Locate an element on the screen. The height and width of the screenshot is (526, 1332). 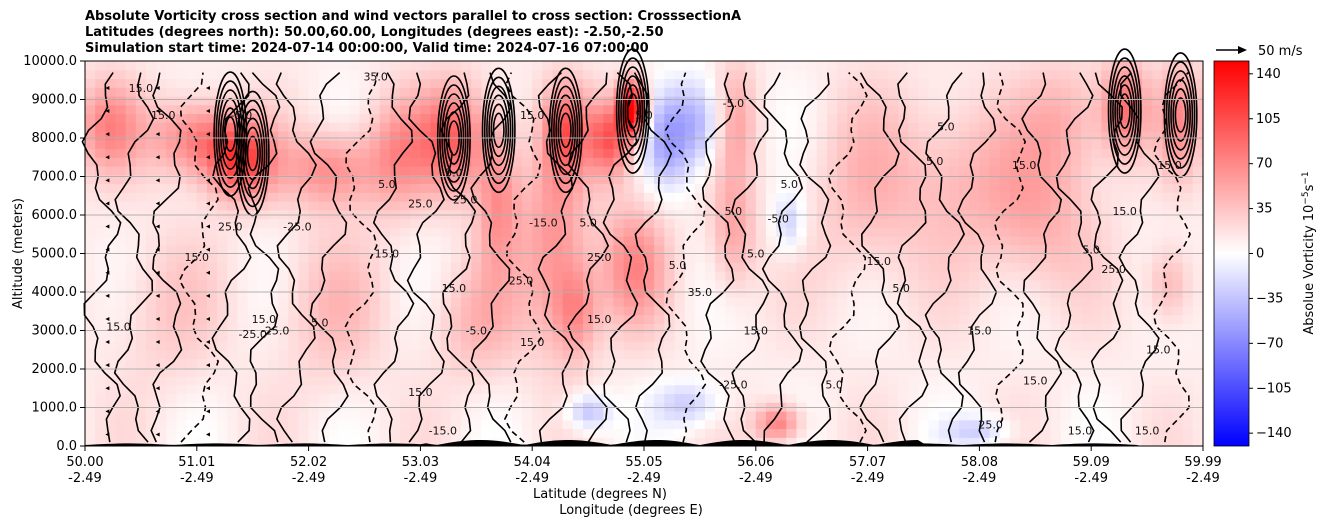
contour-label: 5.0 is located at coordinates (834, 384).